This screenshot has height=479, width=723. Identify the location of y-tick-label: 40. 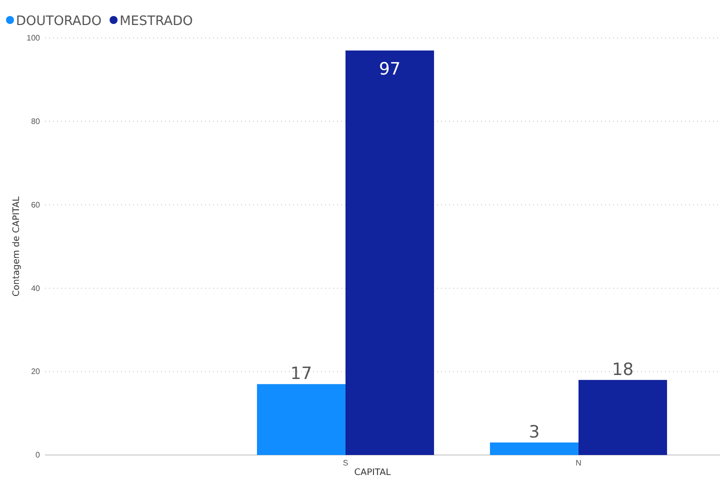
(36, 288).